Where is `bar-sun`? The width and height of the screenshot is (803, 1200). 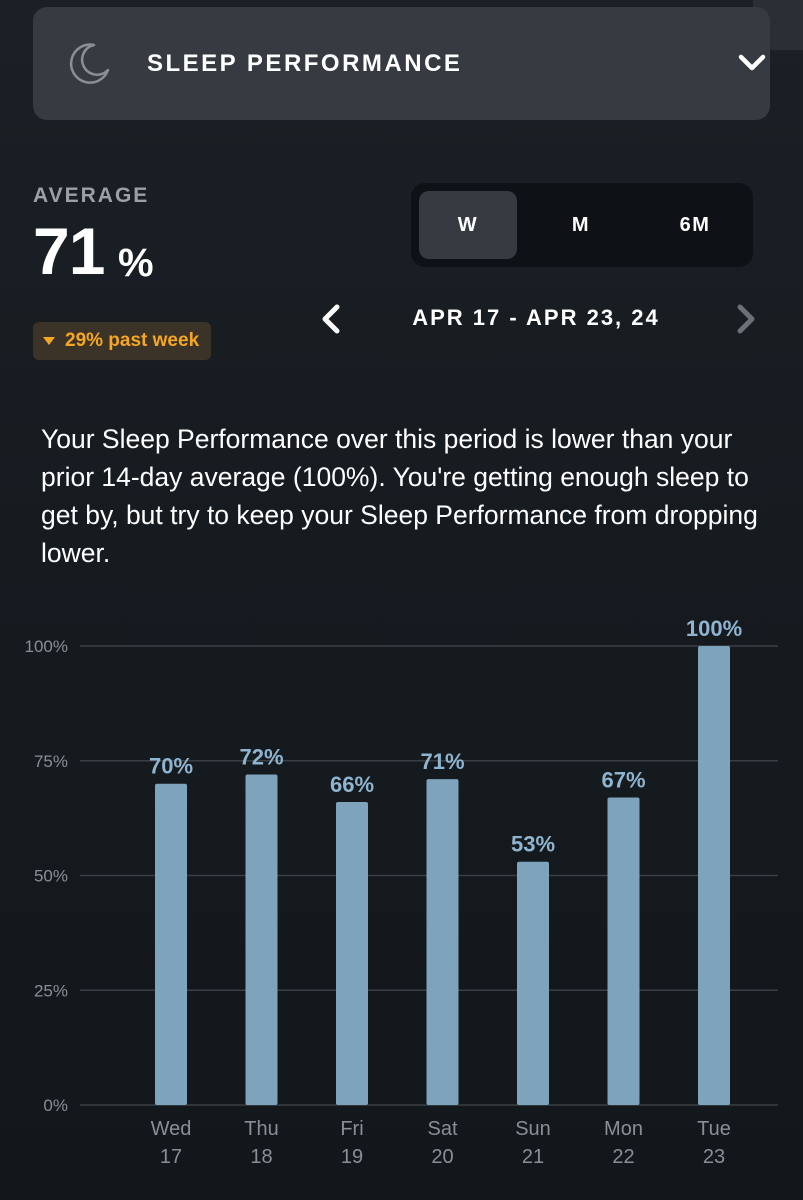 bar-sun is located at coordinates (533, 983).